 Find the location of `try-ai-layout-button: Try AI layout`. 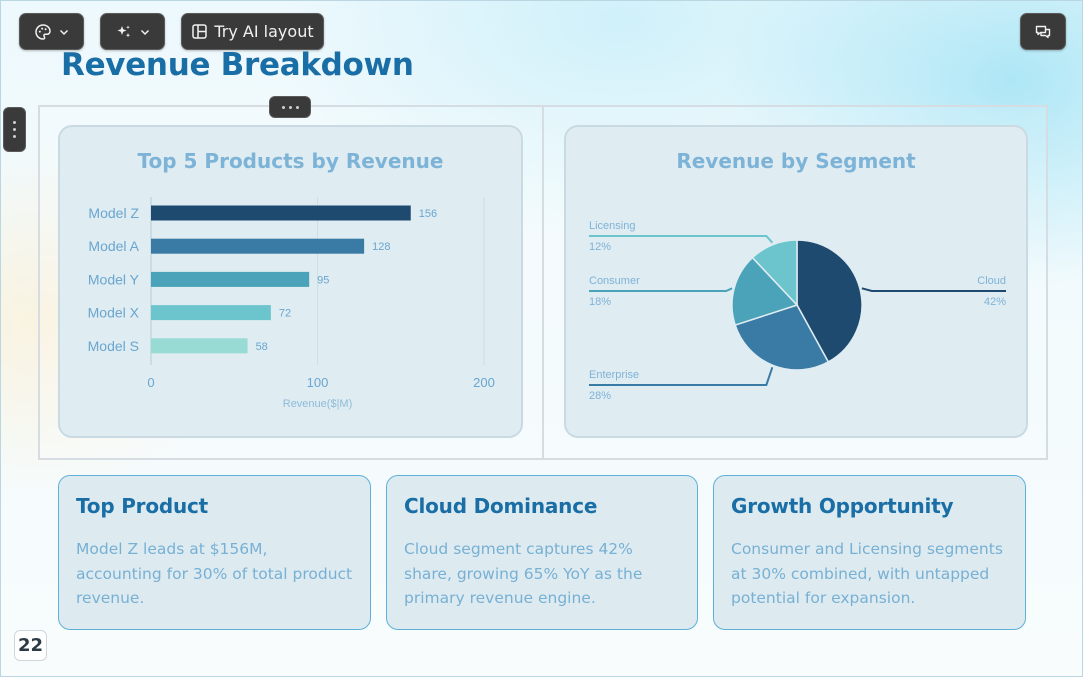

try-ai-layout-button: Try AI layout is located at coordinates (252, 31).